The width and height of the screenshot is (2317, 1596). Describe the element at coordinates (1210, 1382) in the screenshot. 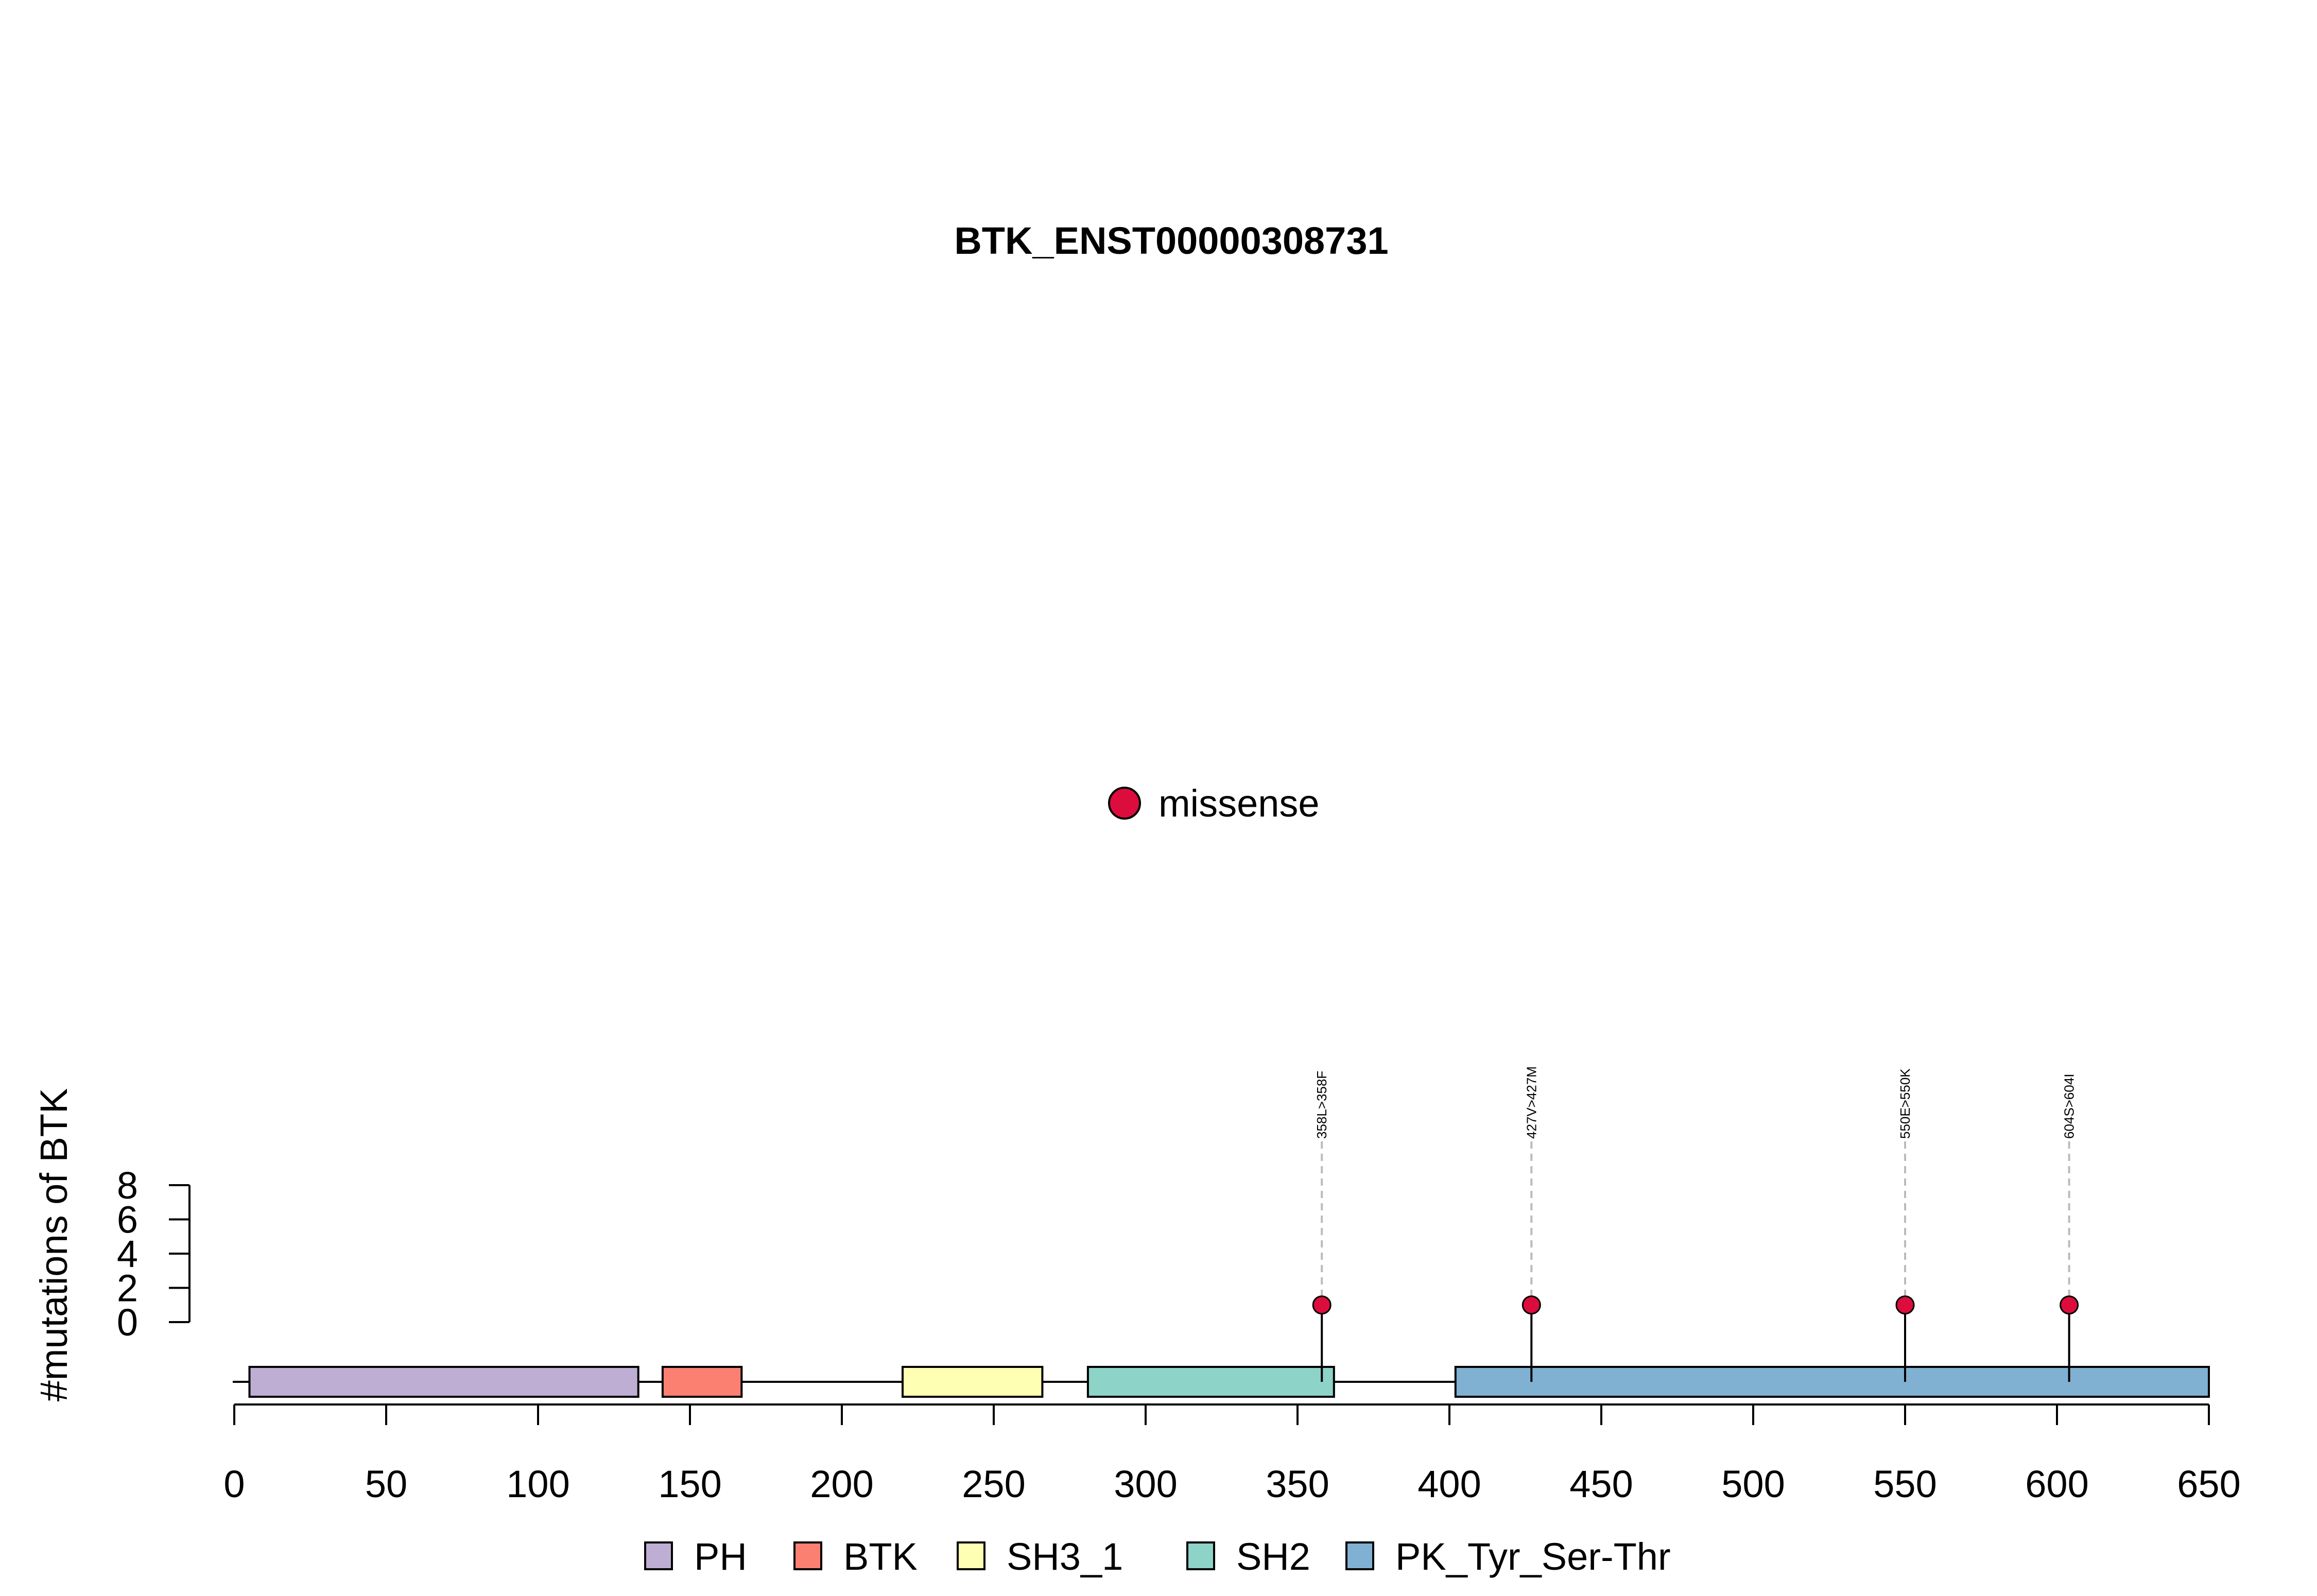

I see `domain-SH2` at that location.